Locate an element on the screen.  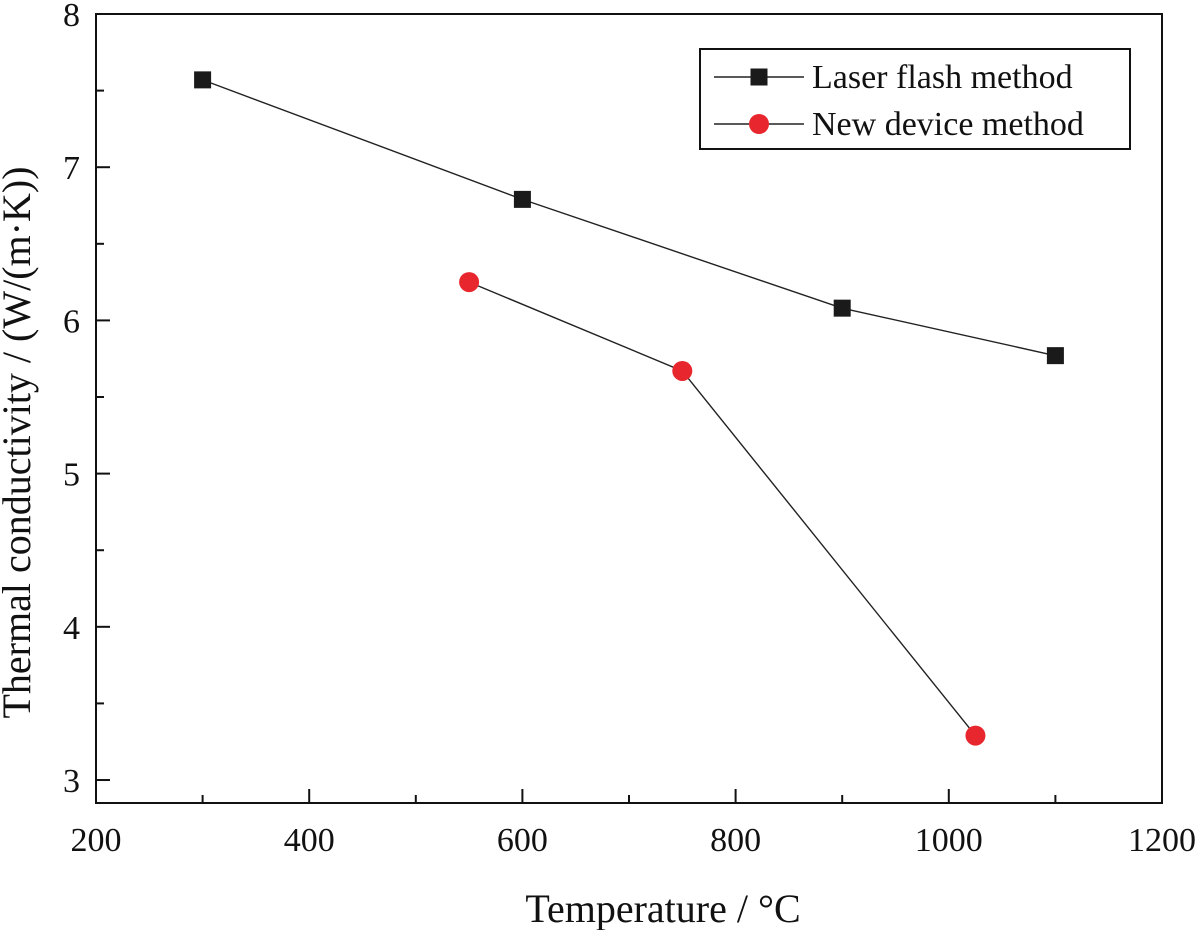
legend: Laser flash method New device method is located at coordinates (915, 99).